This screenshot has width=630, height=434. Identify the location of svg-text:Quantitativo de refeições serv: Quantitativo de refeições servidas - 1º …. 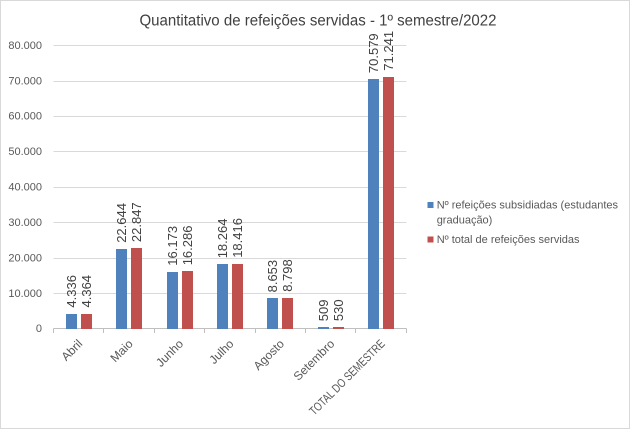
(318, 20).